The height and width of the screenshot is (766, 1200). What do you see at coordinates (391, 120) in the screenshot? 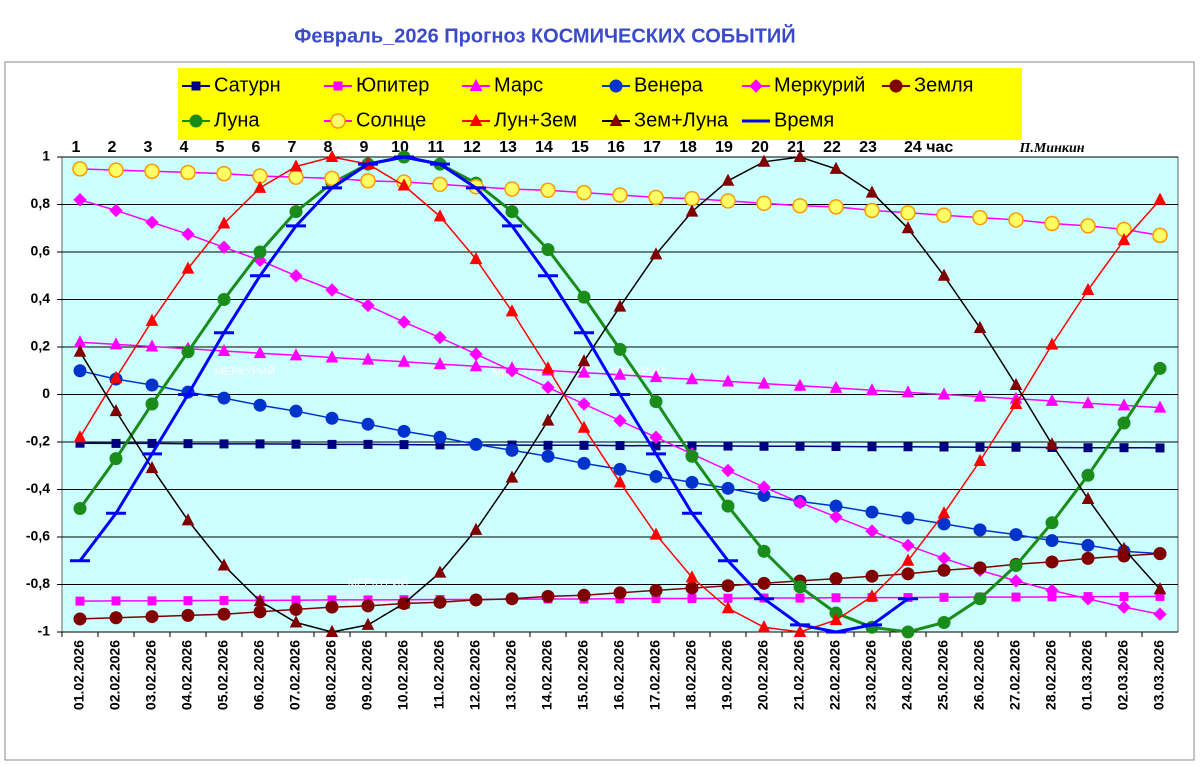
I see `legend-label: Солнце` at bounding box center [391, 120].